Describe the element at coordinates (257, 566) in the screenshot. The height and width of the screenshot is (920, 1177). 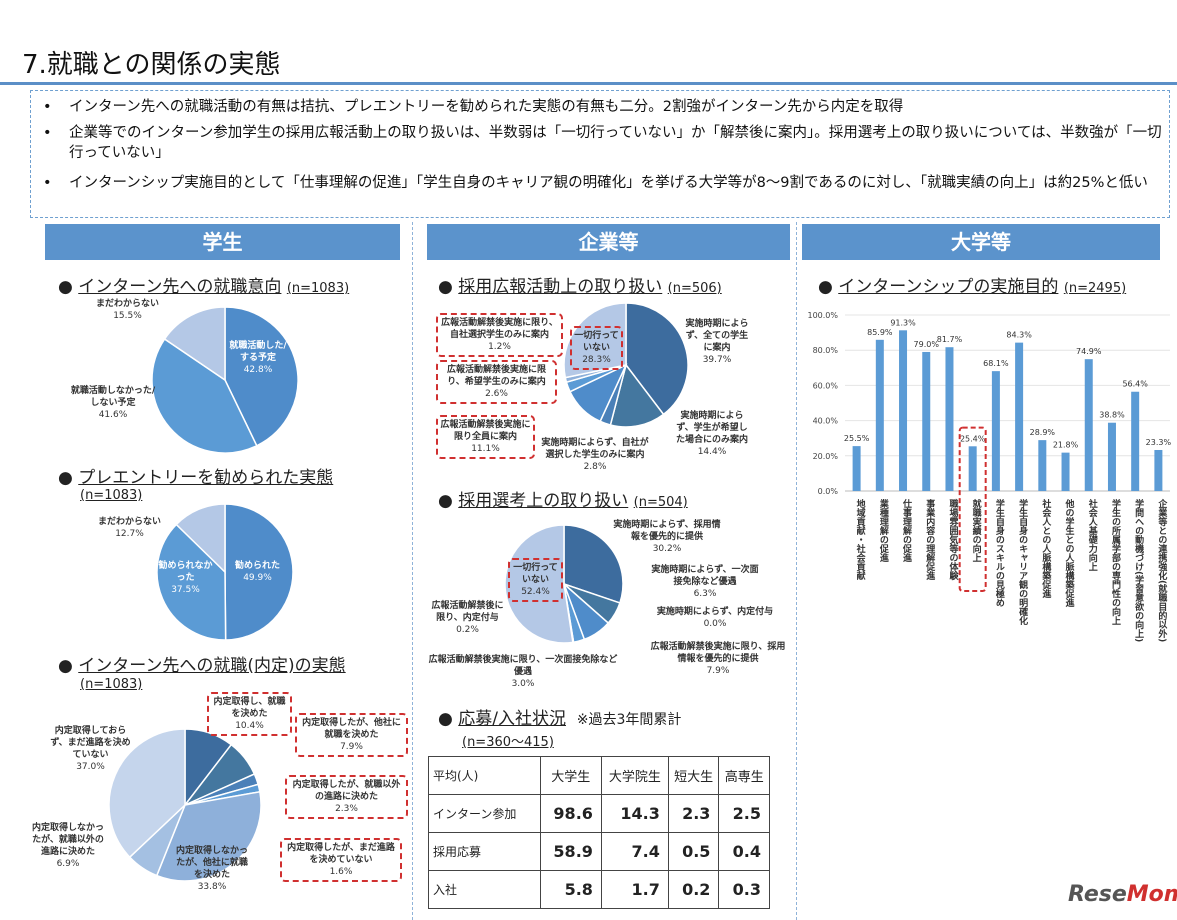
I see `pie-label-text: 勧められた` at that location.